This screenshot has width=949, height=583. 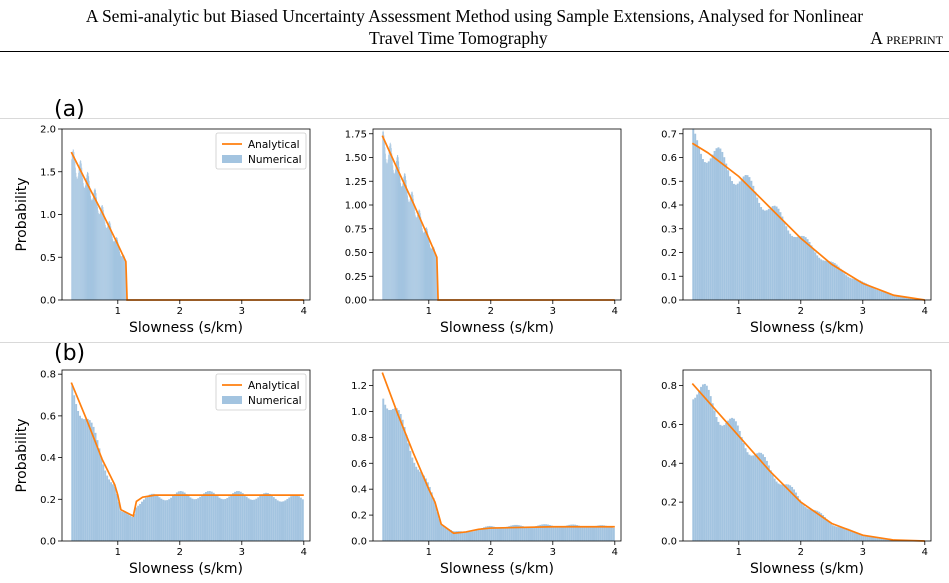 What do you see at coordinates (486, 473) in the screenshot?
I see `subplot-b-2: 1 2 3 4 0.0 0.2 0.4 0.6 0.8 1.0 1.2 Slowness (s/km)` at bounding box center [486, 473].